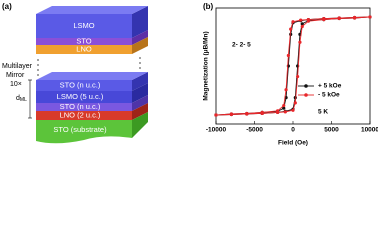 The width and height of the screenshot is (378, 240). I want to click on layer-label: STO (substrate), so click(80, 129).